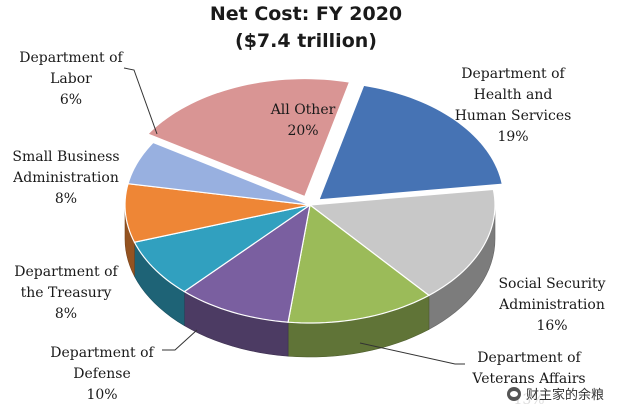 This screenshot has width=618, height=412. What do you see at coordinates (247, 263) in the screenshot?
I see `slice-defense` at bounding box center [247, 263].